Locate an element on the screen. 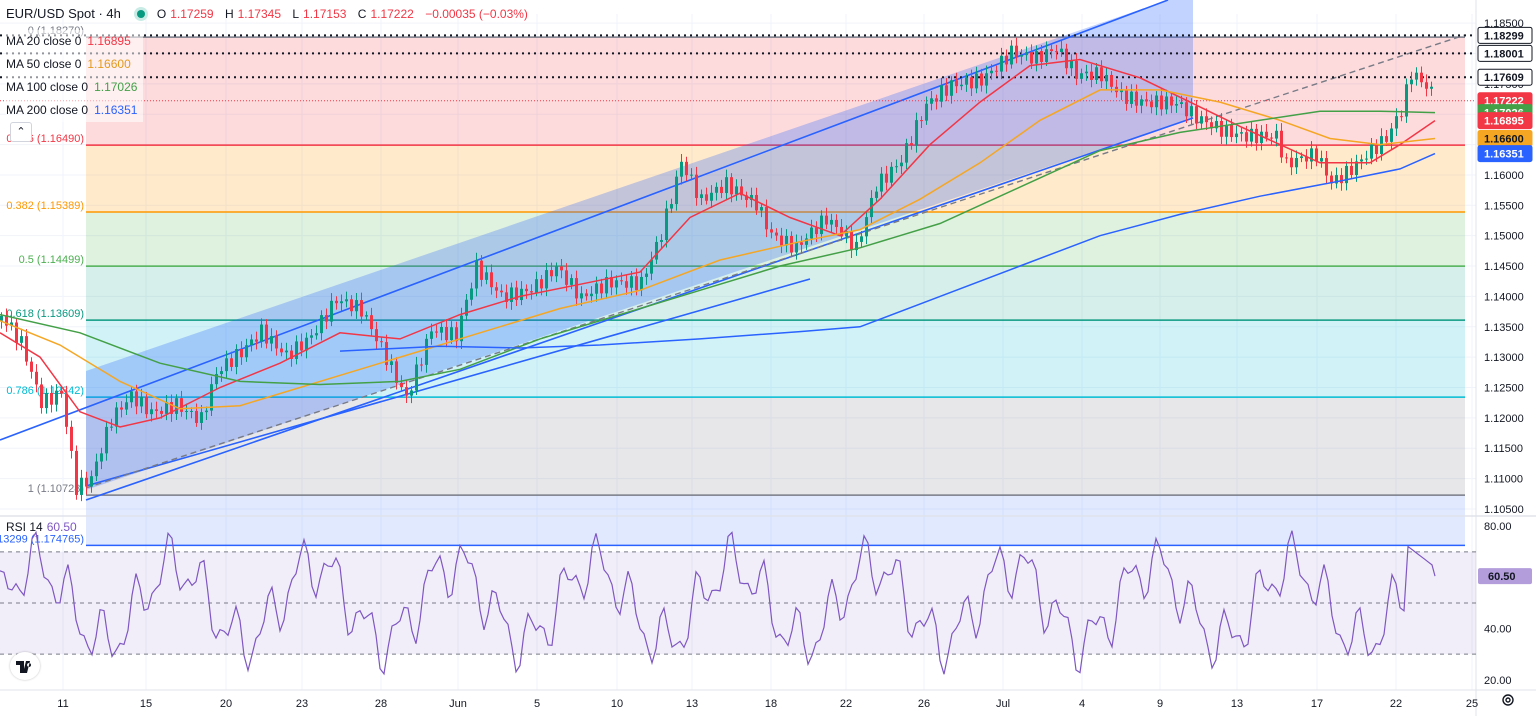 Image resolution: width=1536 pixels, height=721 pixels. open-value: 1.17259 is located at coordinates (192, 13).